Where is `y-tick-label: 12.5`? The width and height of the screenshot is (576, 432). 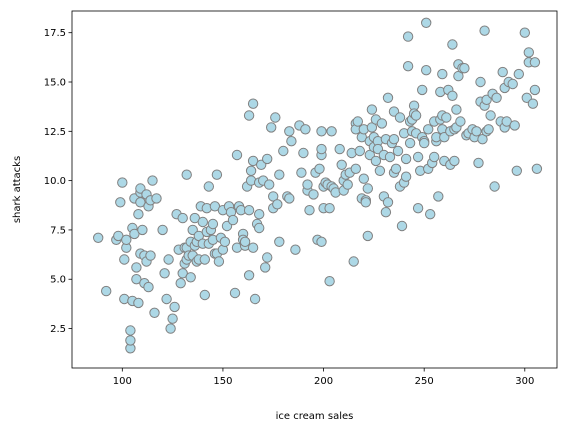
y-tick-label: 12.5 is located at coordinates (55, 132).